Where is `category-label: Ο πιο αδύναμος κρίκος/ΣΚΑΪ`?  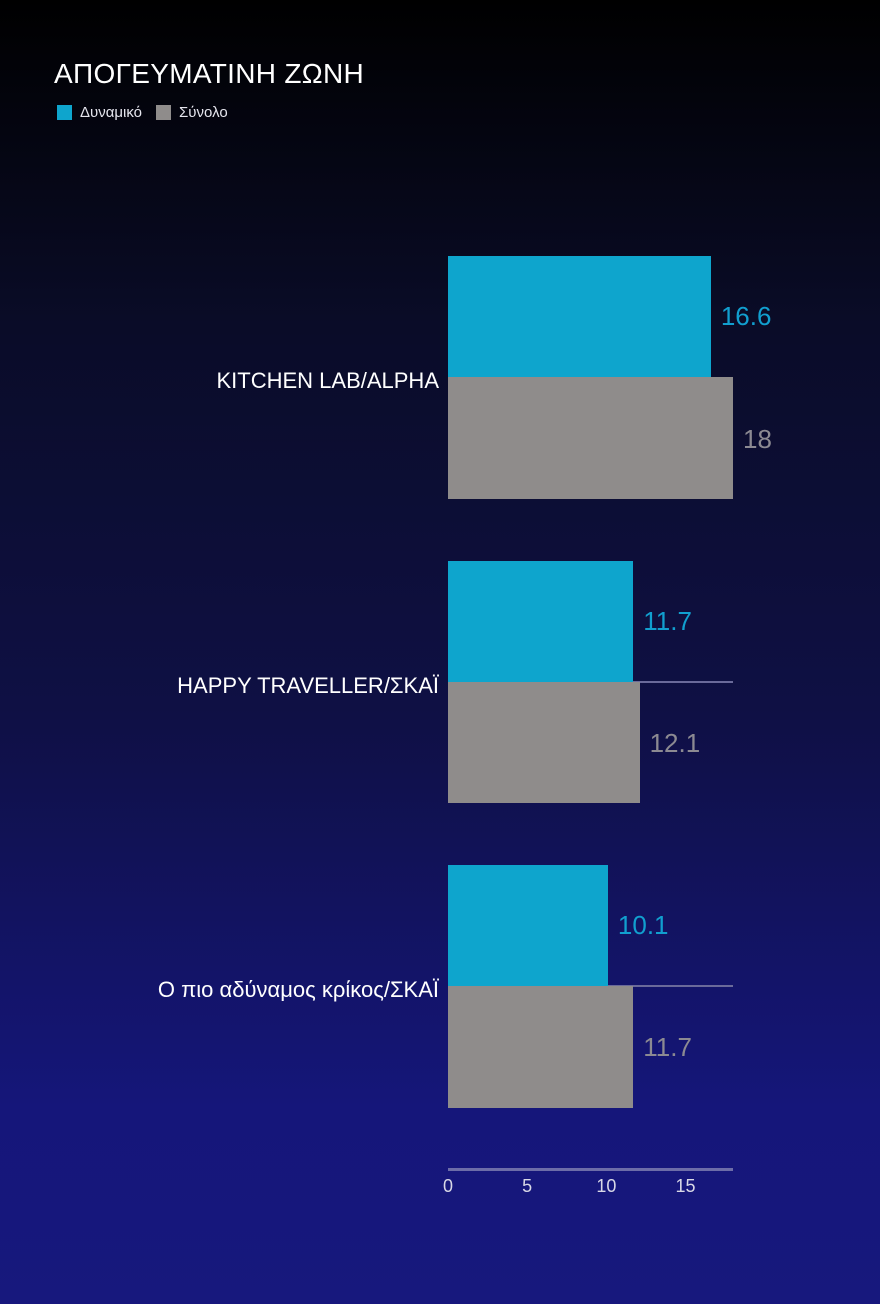
category-label: Ο πιο αδύναμος κρίκος/ΣΚΑΪ is located at coordinates (298, 989).